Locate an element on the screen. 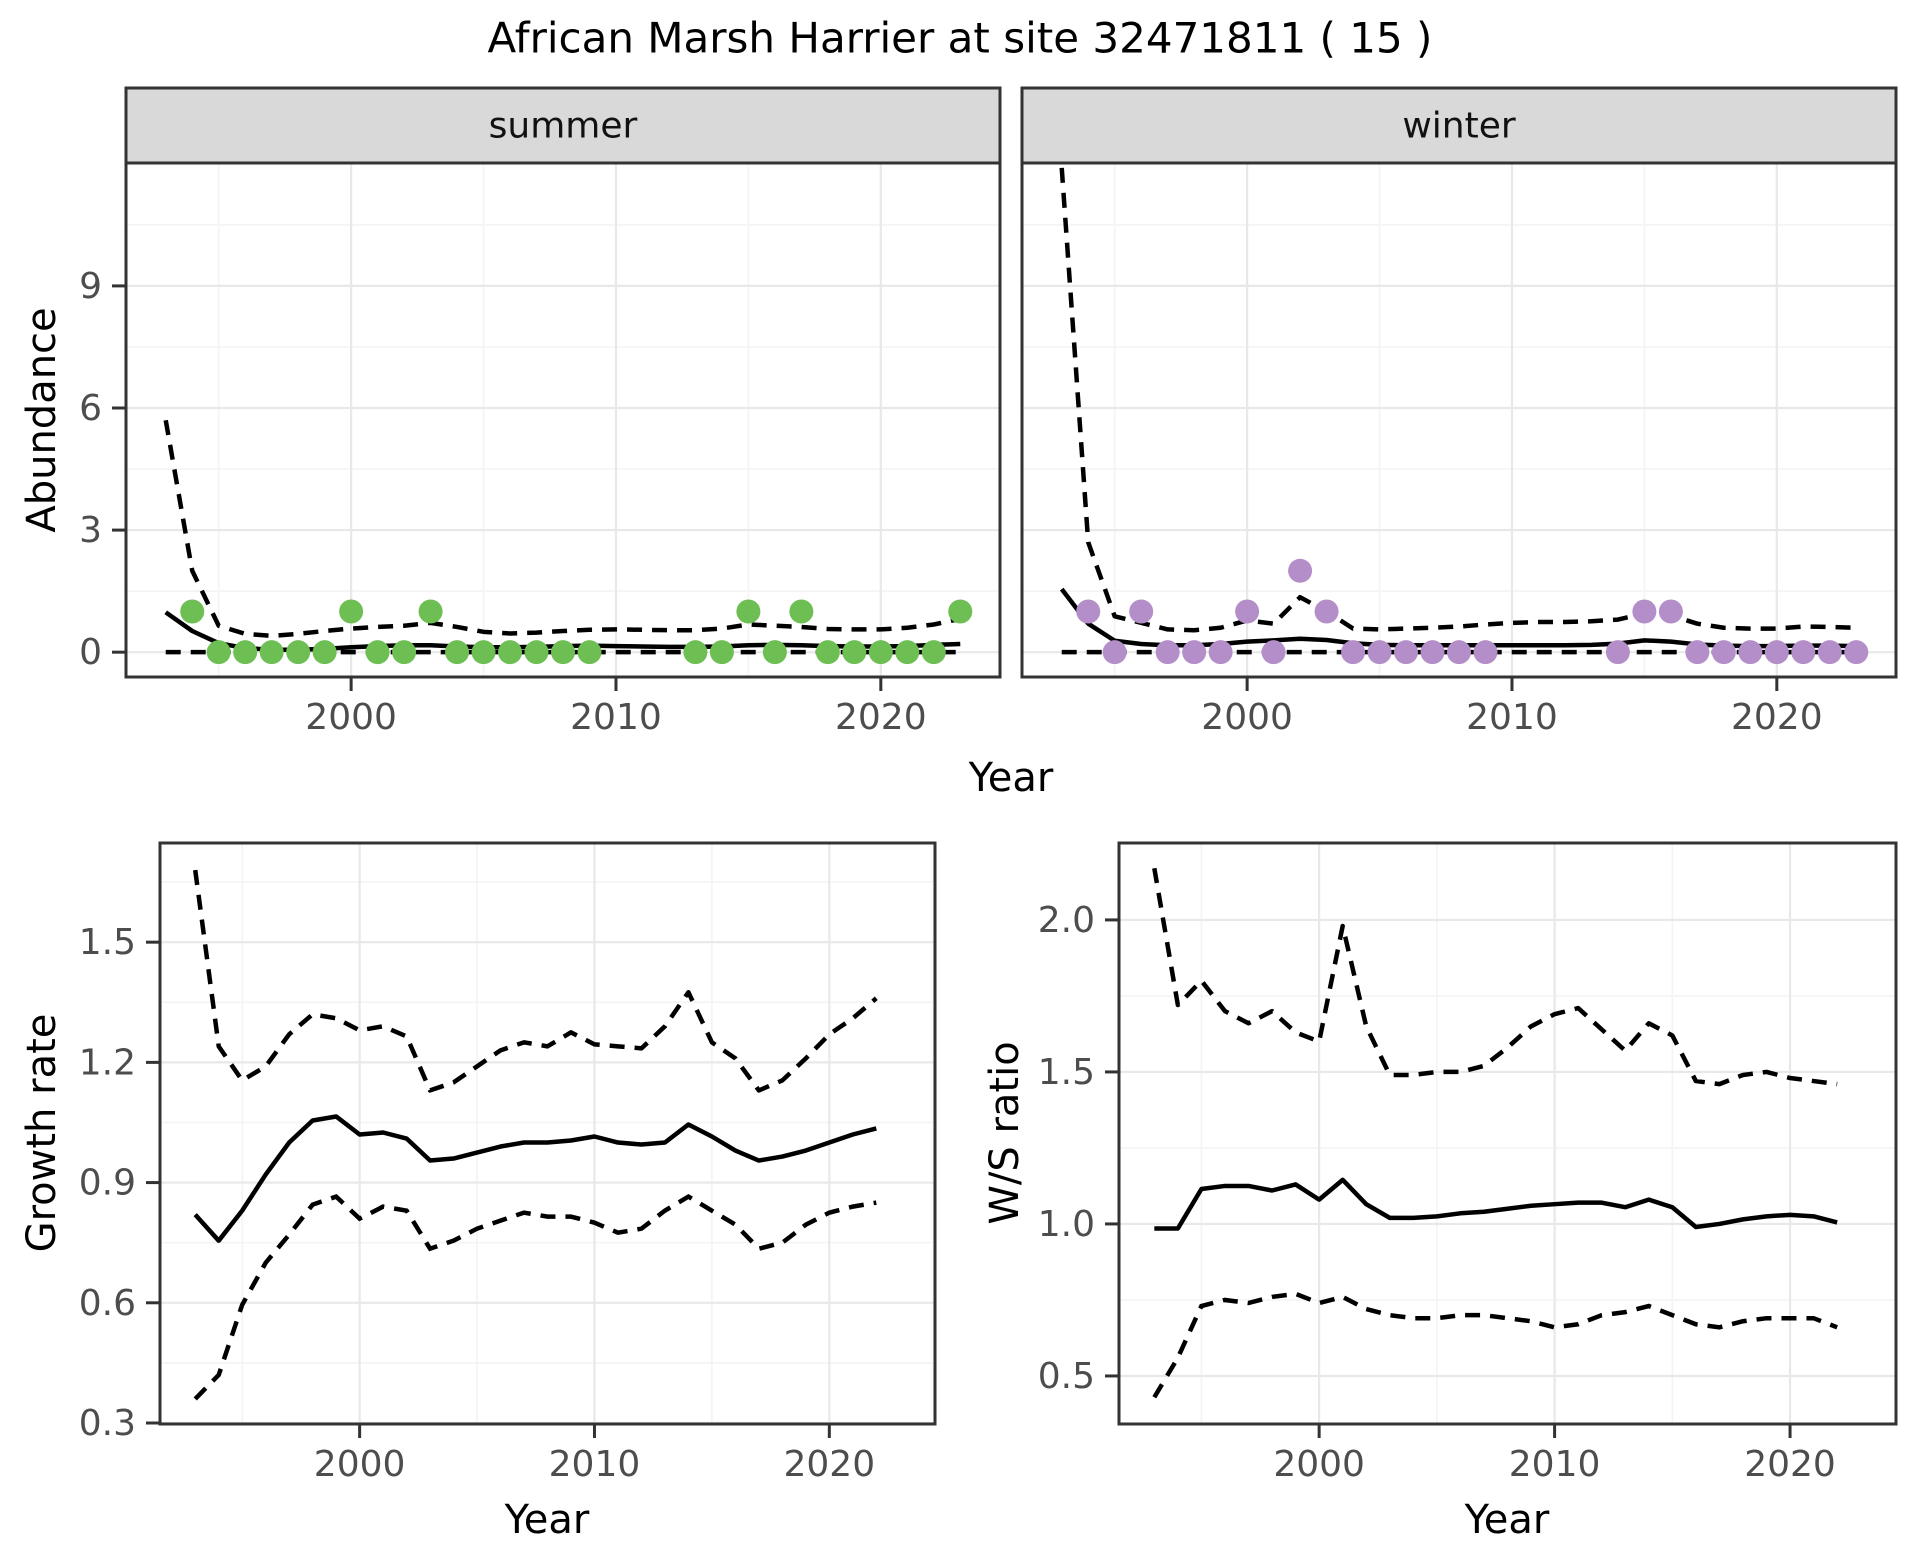 Image resolution: width=1920 pixels, height=1560 pixels. y-tick-label: 0 is located at coordinates (90, 652).